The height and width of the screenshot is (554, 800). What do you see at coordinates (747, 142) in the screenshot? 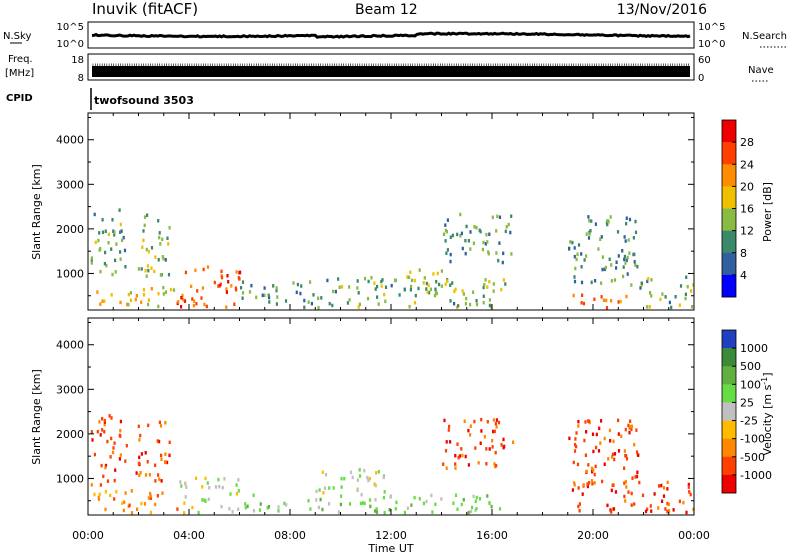
I see `colorbar-tick-label: 28` at bounding box center [747, 142].